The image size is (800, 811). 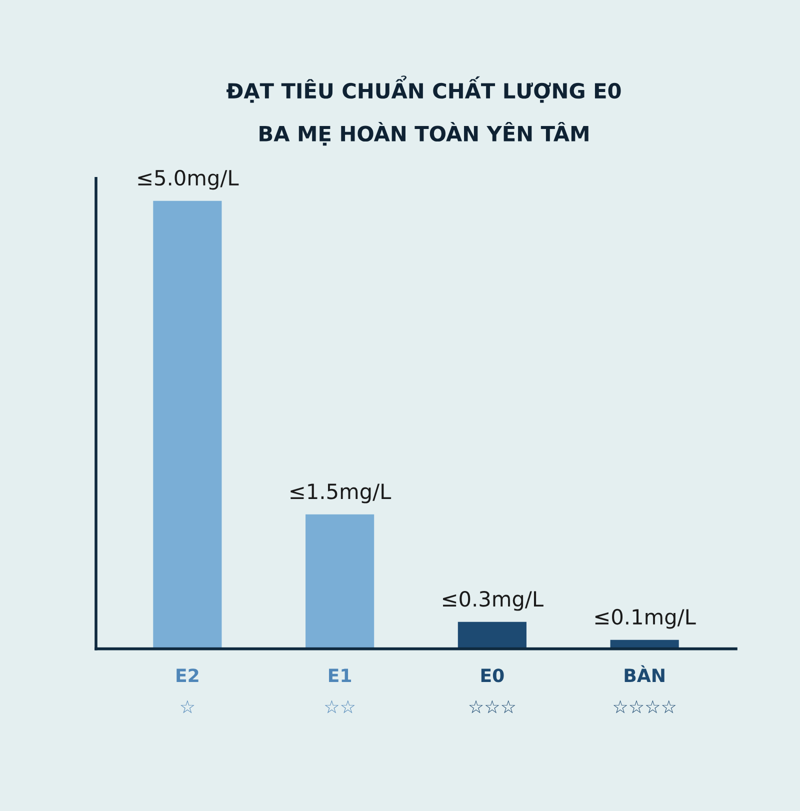 What do you see at coordinates (188, 180) in the screenshot?
I see `data-label: ≤5.0mg/L` at bounding box center [188, 180].